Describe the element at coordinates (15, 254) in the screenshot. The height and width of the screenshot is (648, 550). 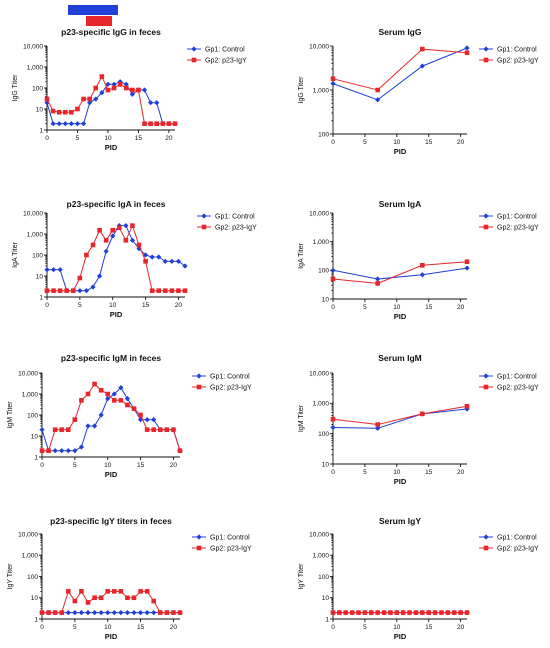
I see `y-axis-label: IgA Titer` at that location.